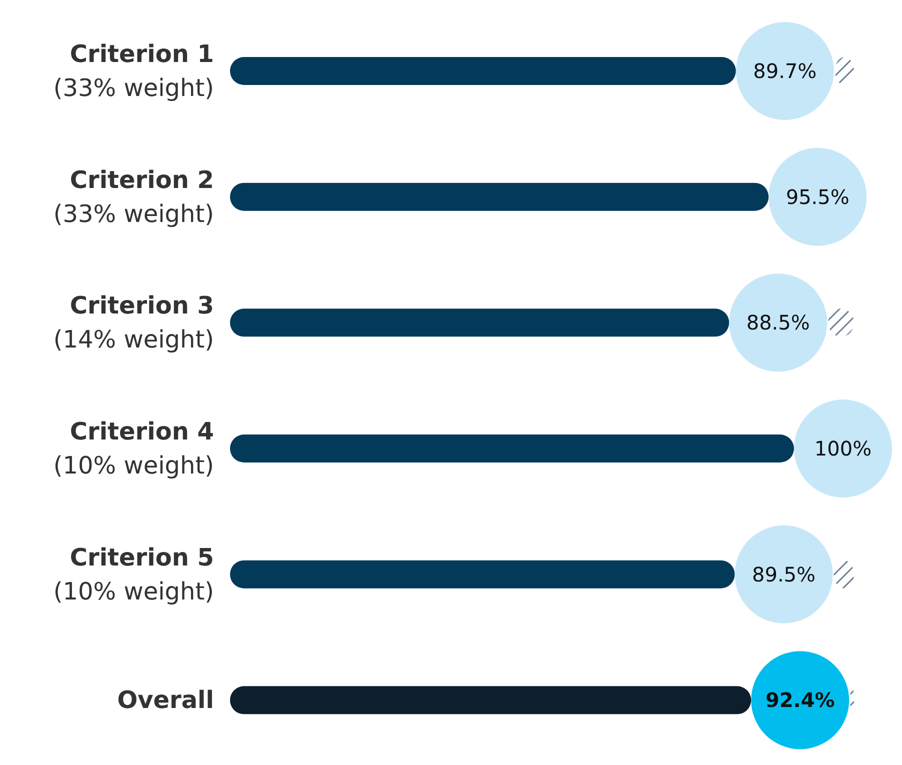 The image size is (902, 765). What do you see at coordinates (133, 71) in the screenshot?
I see `y-tick-label: Criterion 1 (33% weight)` at bounding box center [133, 71].